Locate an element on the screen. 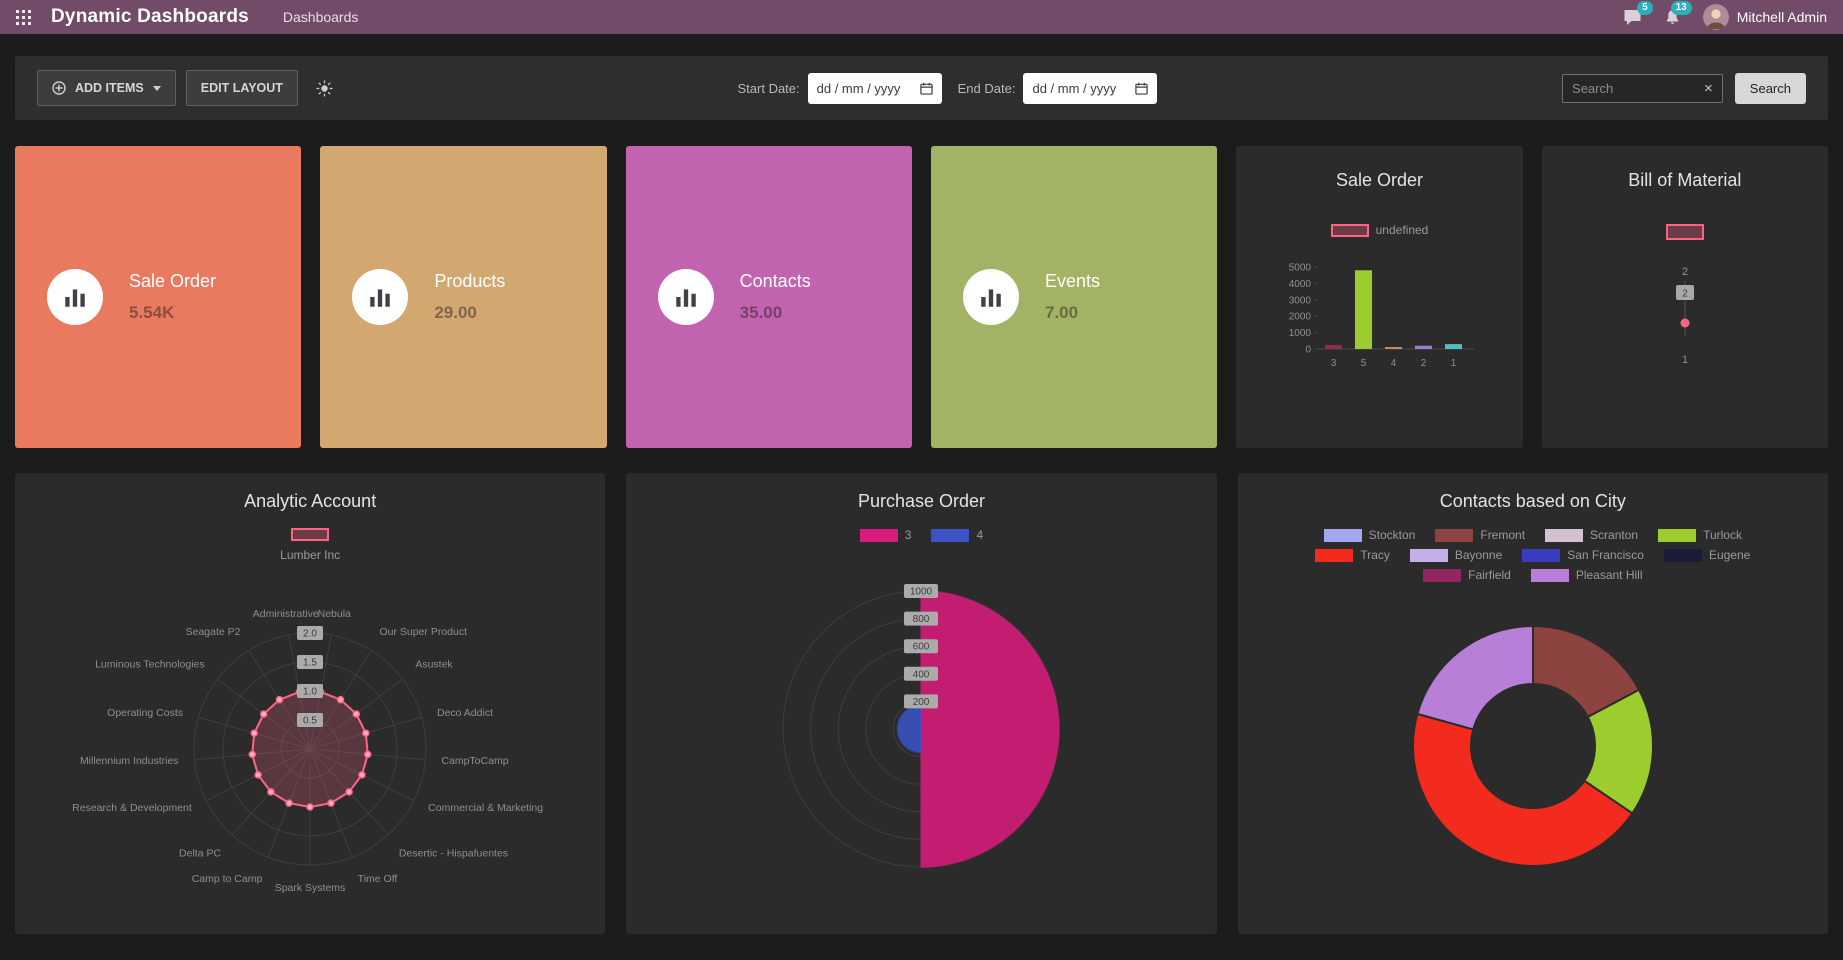 The width and height of the screenshot is (1843, 960). legend-row: Tracy Bayonne San Francisco Eugene is located at coordinates (1532, 555).